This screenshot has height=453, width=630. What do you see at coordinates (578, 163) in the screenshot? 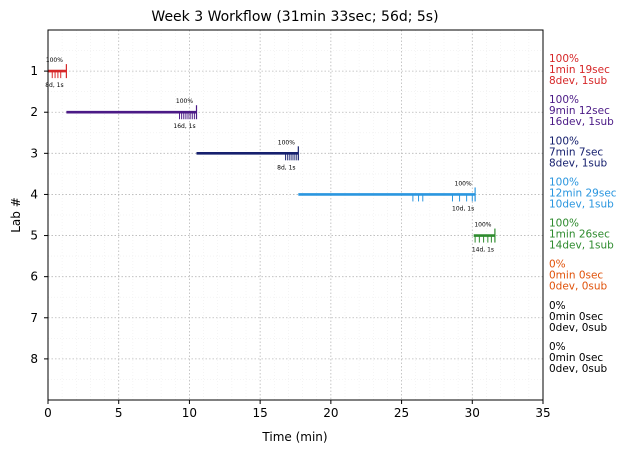
I see `lab-3-summary: 8dev, 1sub` at bounding box center [578, 163].